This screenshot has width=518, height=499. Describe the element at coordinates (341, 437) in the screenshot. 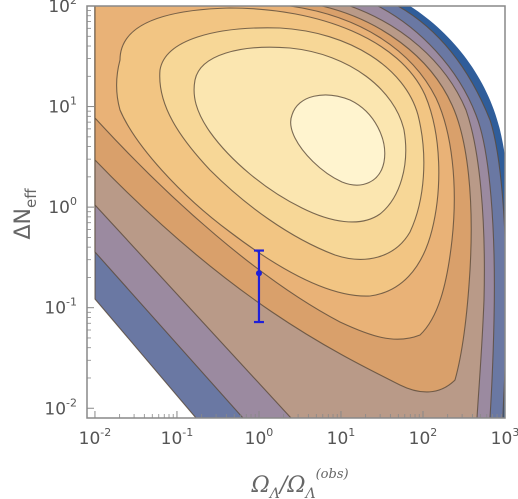

I see `x-tick-label: 10¹` at that location.